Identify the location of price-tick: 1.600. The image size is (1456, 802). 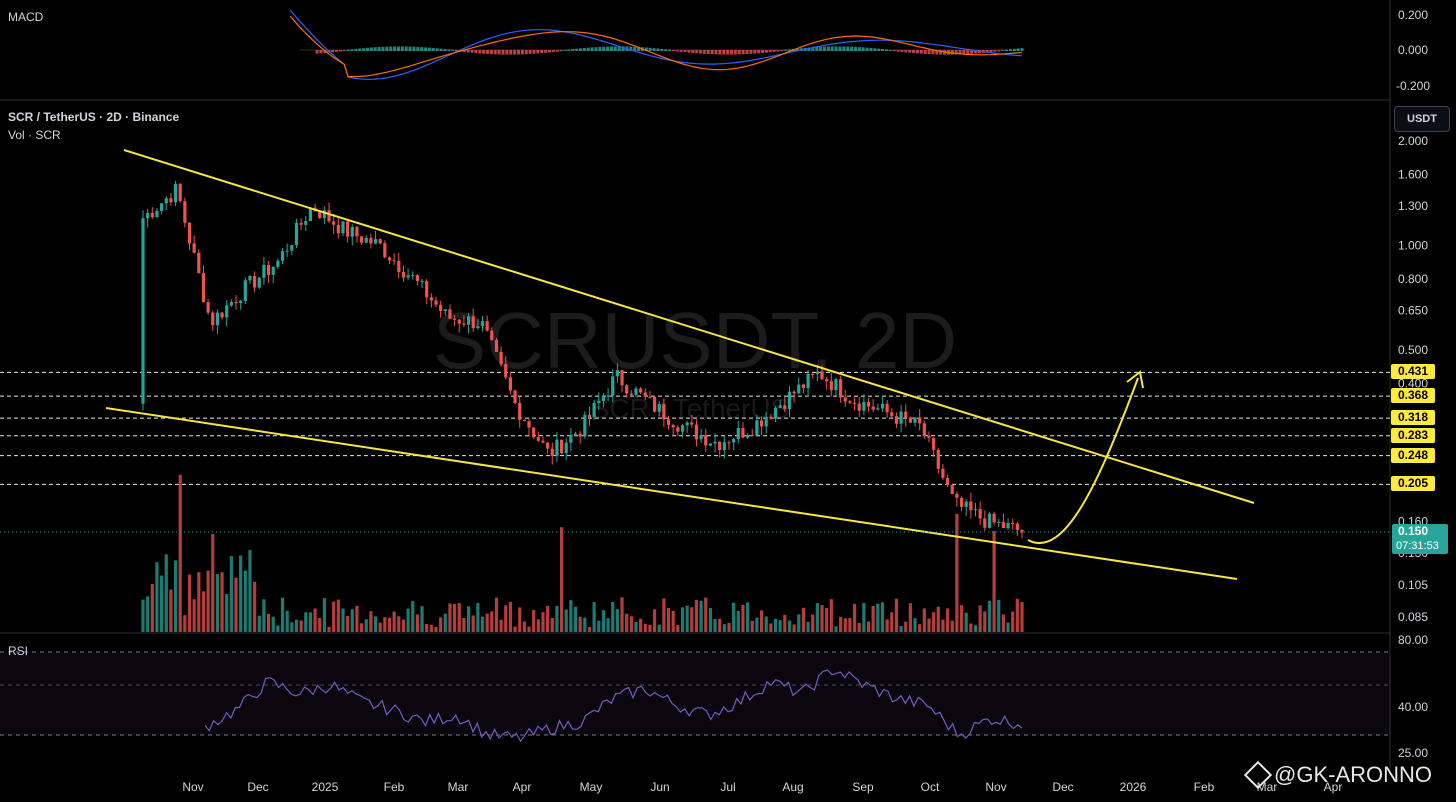
(1413, 175).